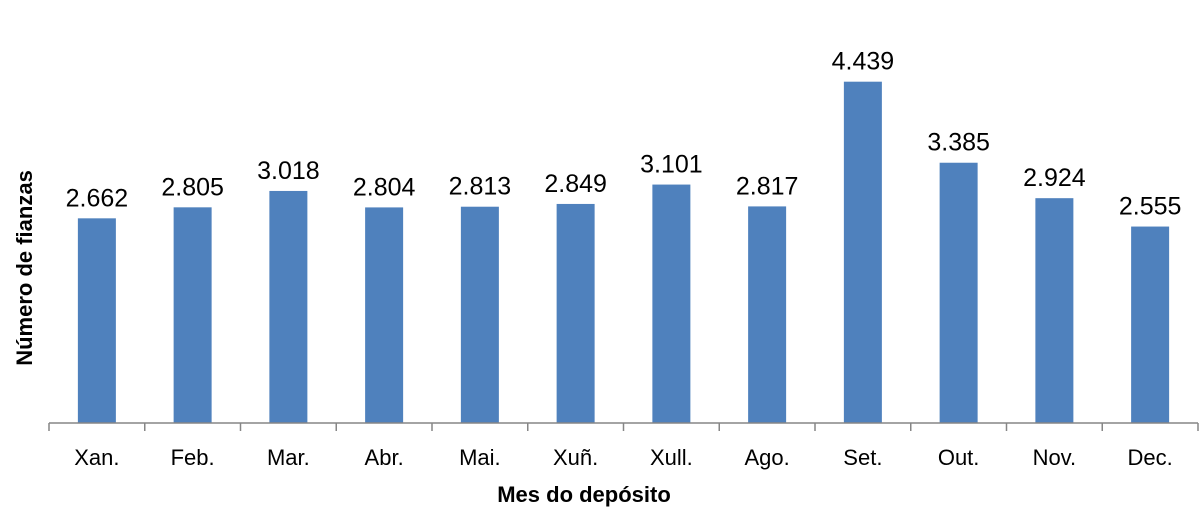 This screenshot has height=524, width=1200. What do you see at coordinates (575, 457) in the screenshot?
I see `x-tick-label-6: Xuñ.` at bounding box center [575, 457].